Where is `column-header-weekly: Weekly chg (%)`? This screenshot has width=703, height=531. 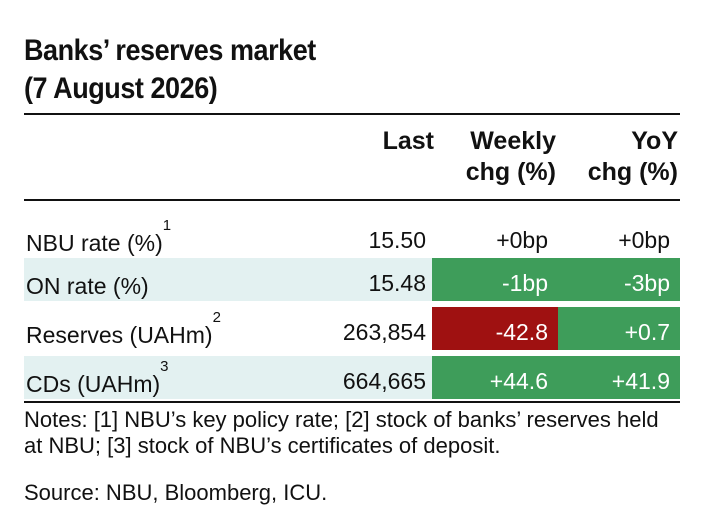 column-header-weekly: Weekly chg (%) is located at coordinates (494, 157).